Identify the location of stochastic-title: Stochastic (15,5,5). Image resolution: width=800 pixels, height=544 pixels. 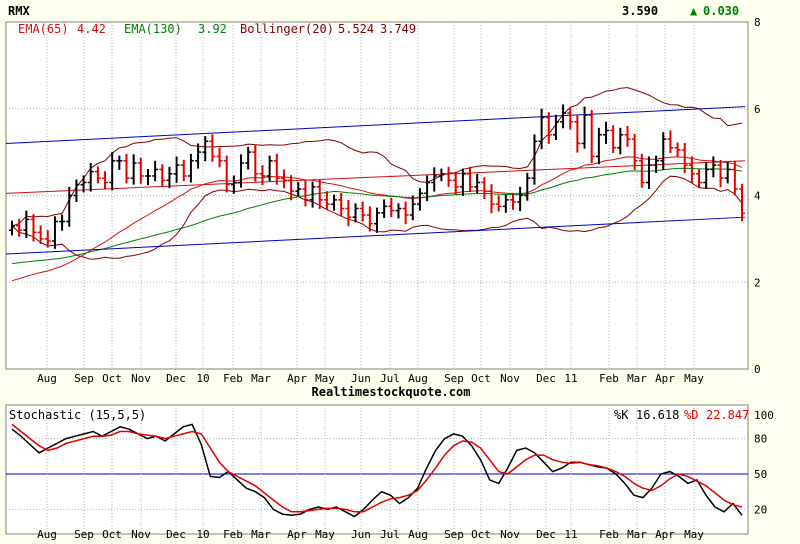
(77, 415).